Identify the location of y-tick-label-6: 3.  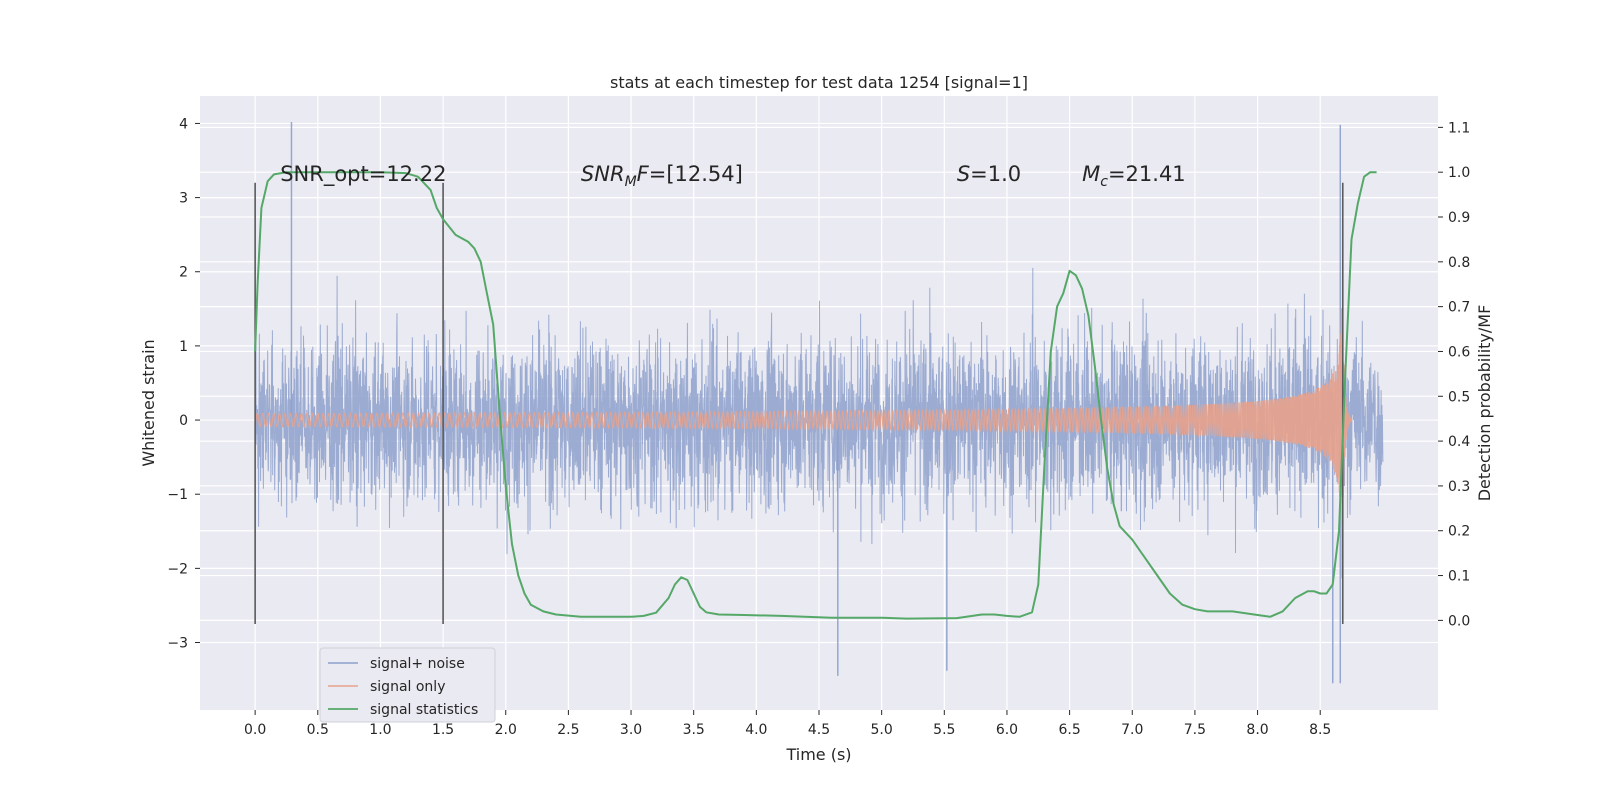
(183, 199).